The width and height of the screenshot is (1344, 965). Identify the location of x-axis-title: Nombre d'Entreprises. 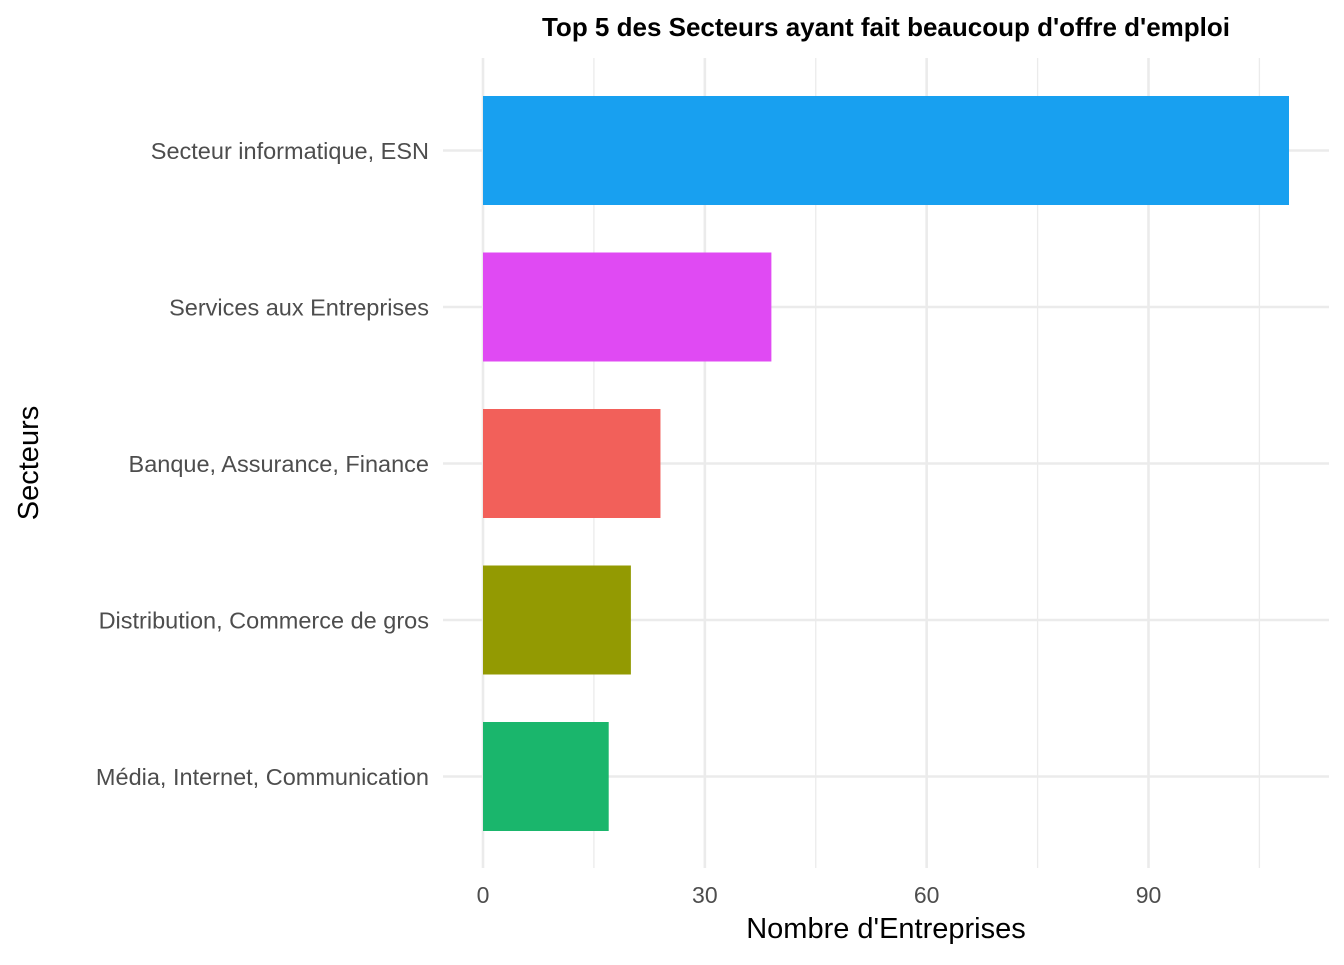
(886, 929).